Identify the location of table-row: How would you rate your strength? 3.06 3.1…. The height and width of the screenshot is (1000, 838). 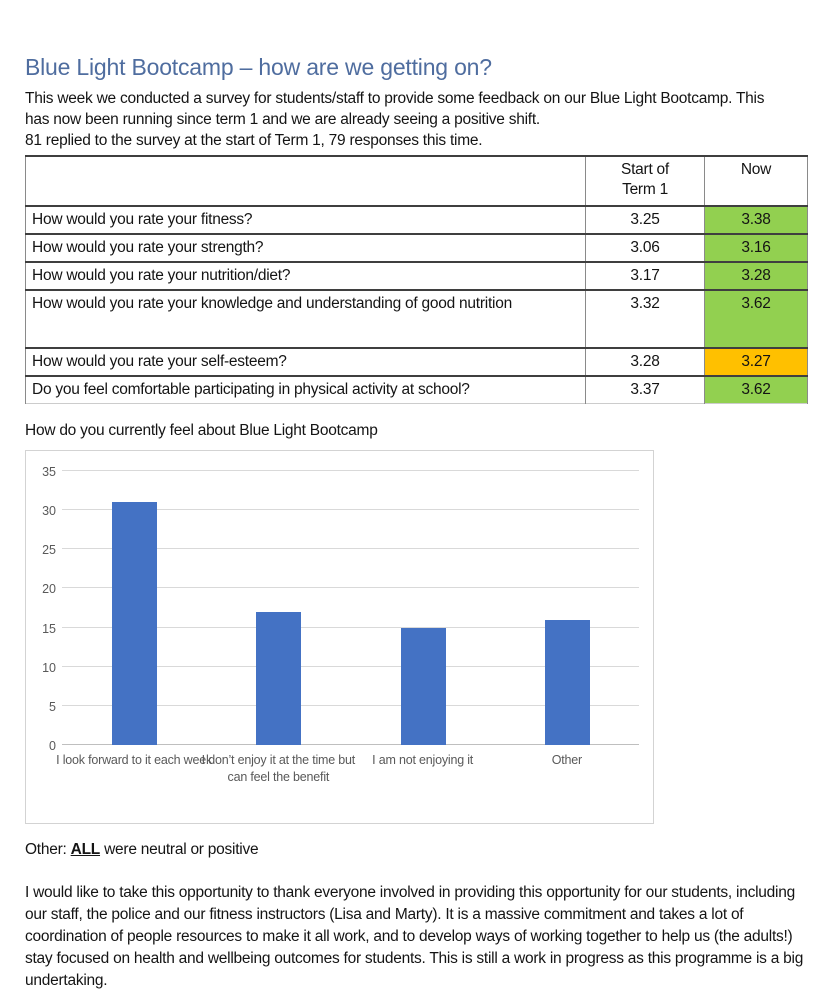
(416, 248).